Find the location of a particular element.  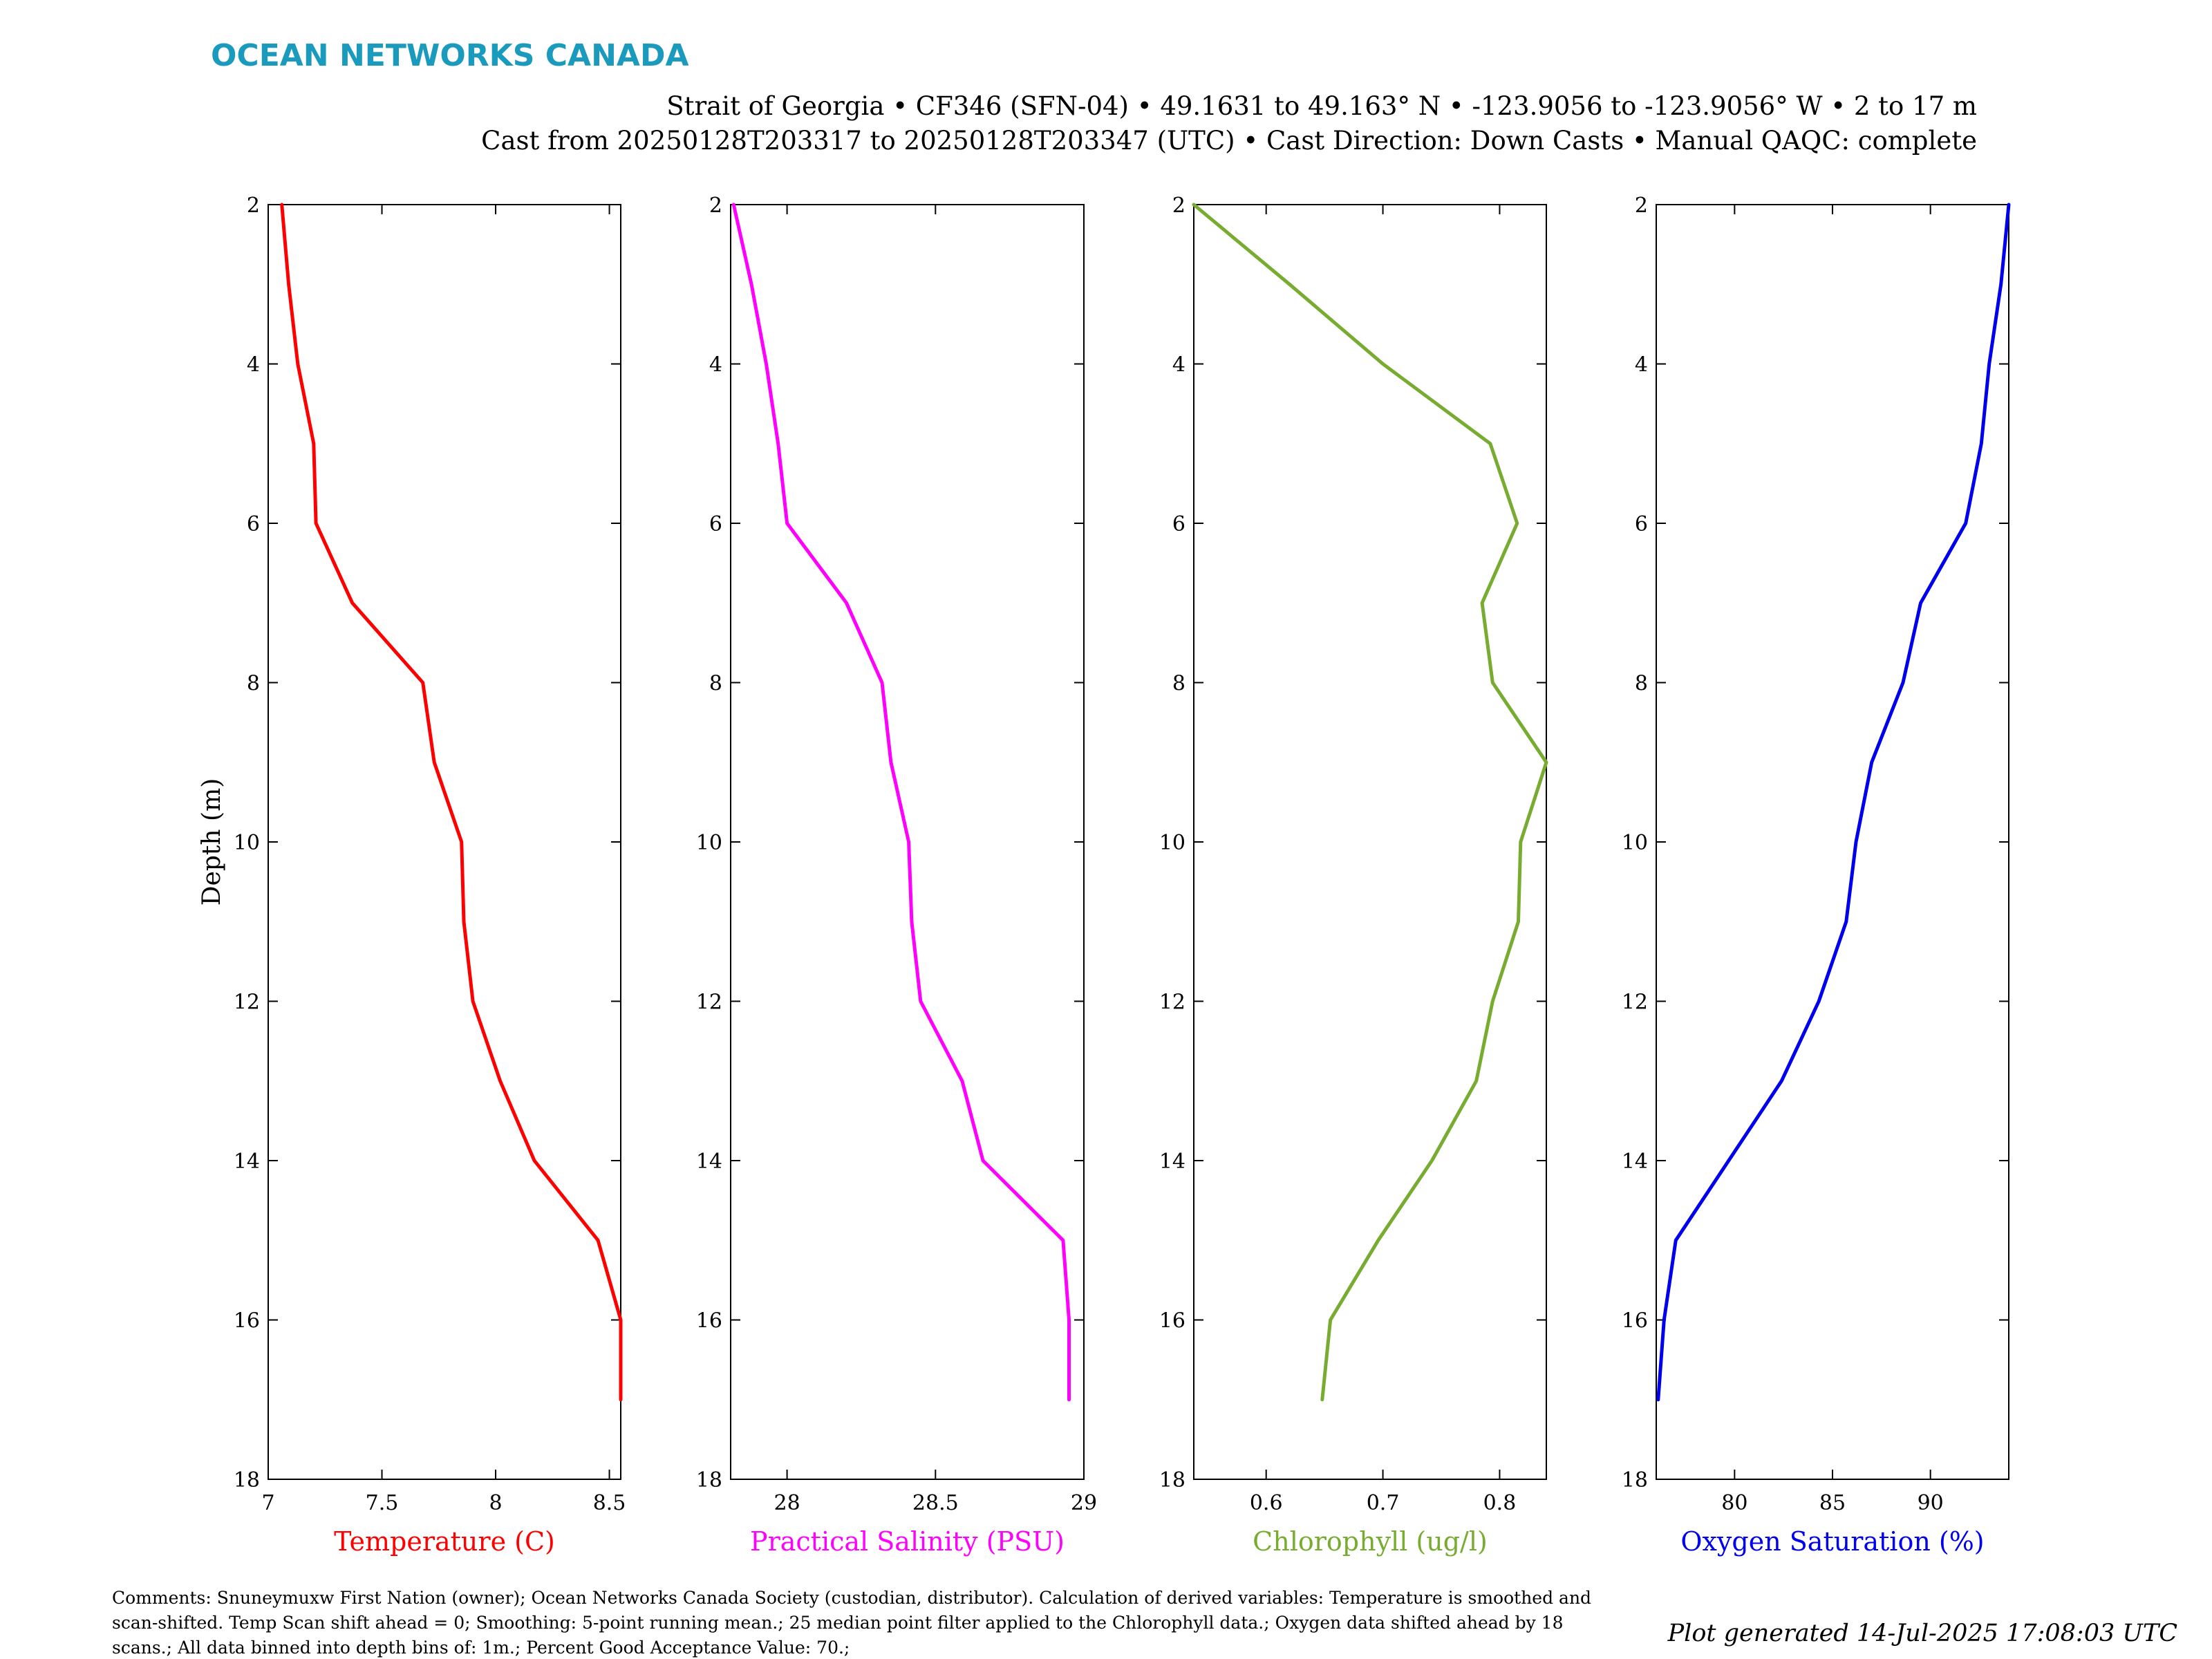

x-axis-label: Temperature (C) is located at coordinates (445, 1541).